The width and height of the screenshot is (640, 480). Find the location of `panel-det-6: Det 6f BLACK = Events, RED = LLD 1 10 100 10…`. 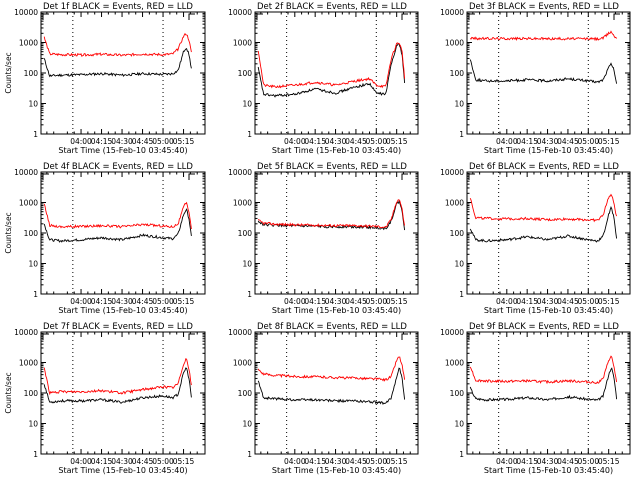

panel-det-6: Det 6f BLACK = Events, RED = LLD 1 10 100 10… is located at coordinates (535, 238).